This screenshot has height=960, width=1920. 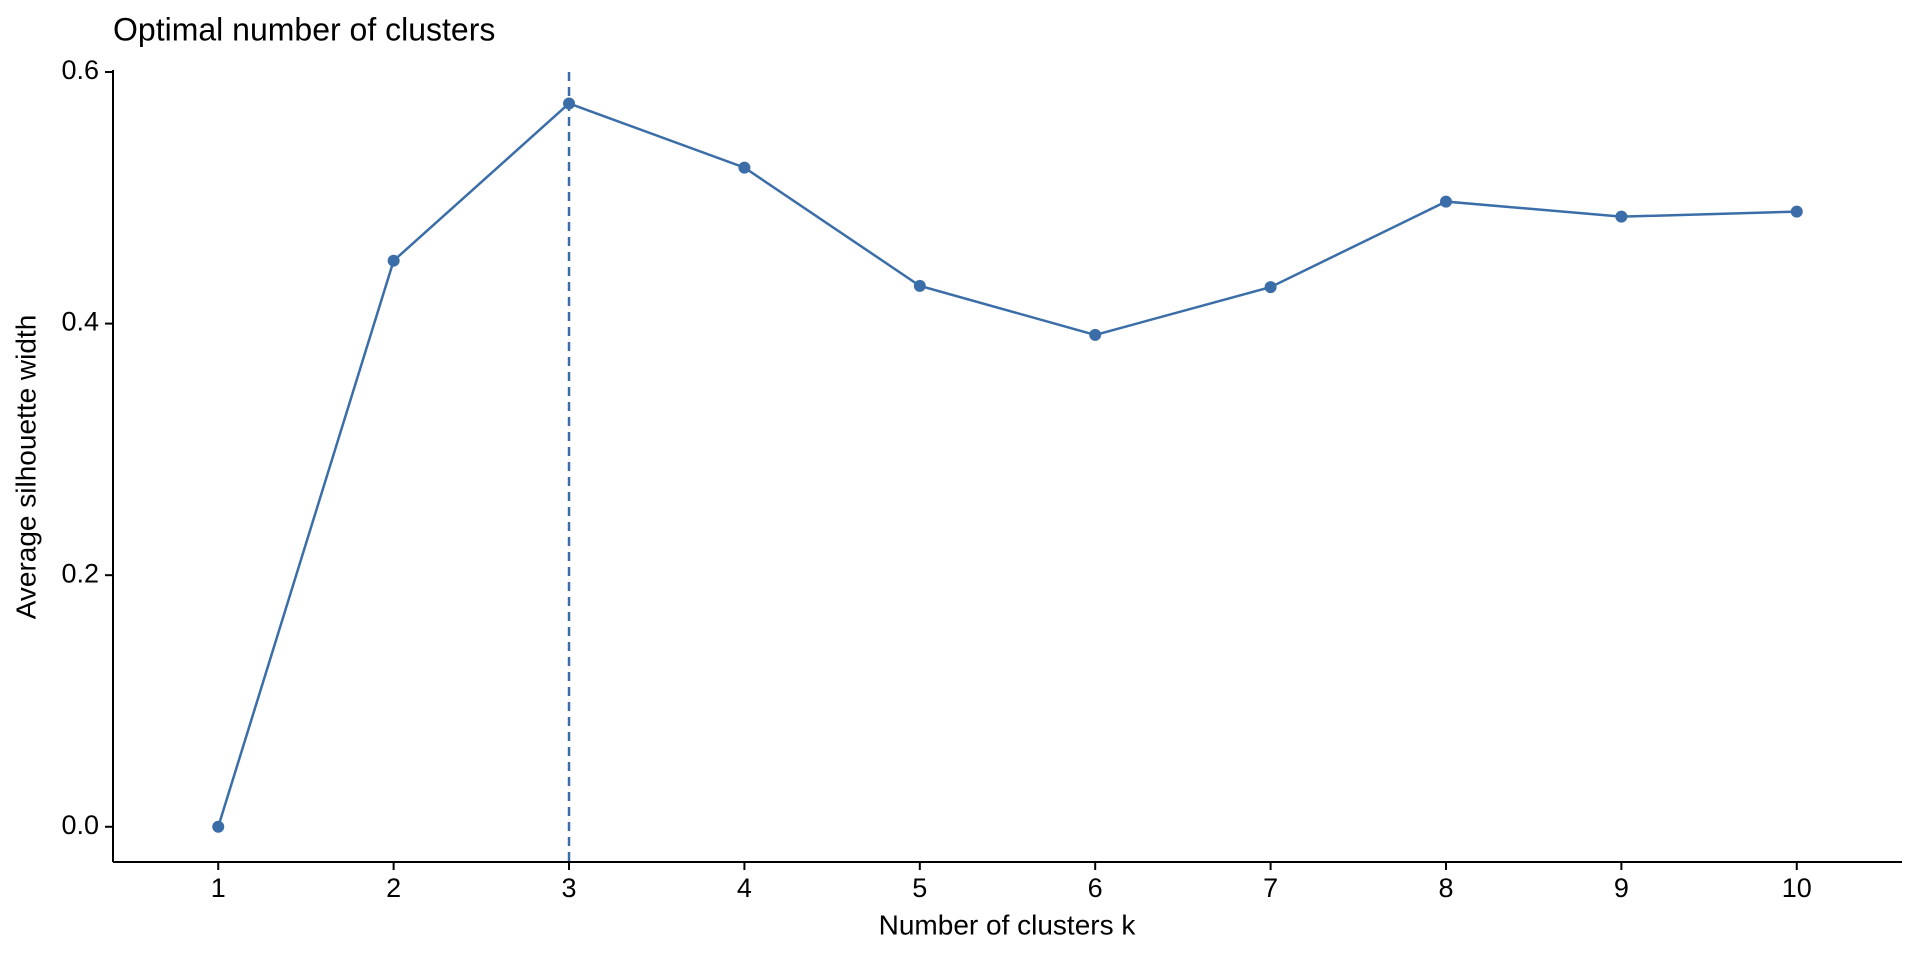 I want to click on y-axis-label: Average silhouette width, so click(x=25, y=467).